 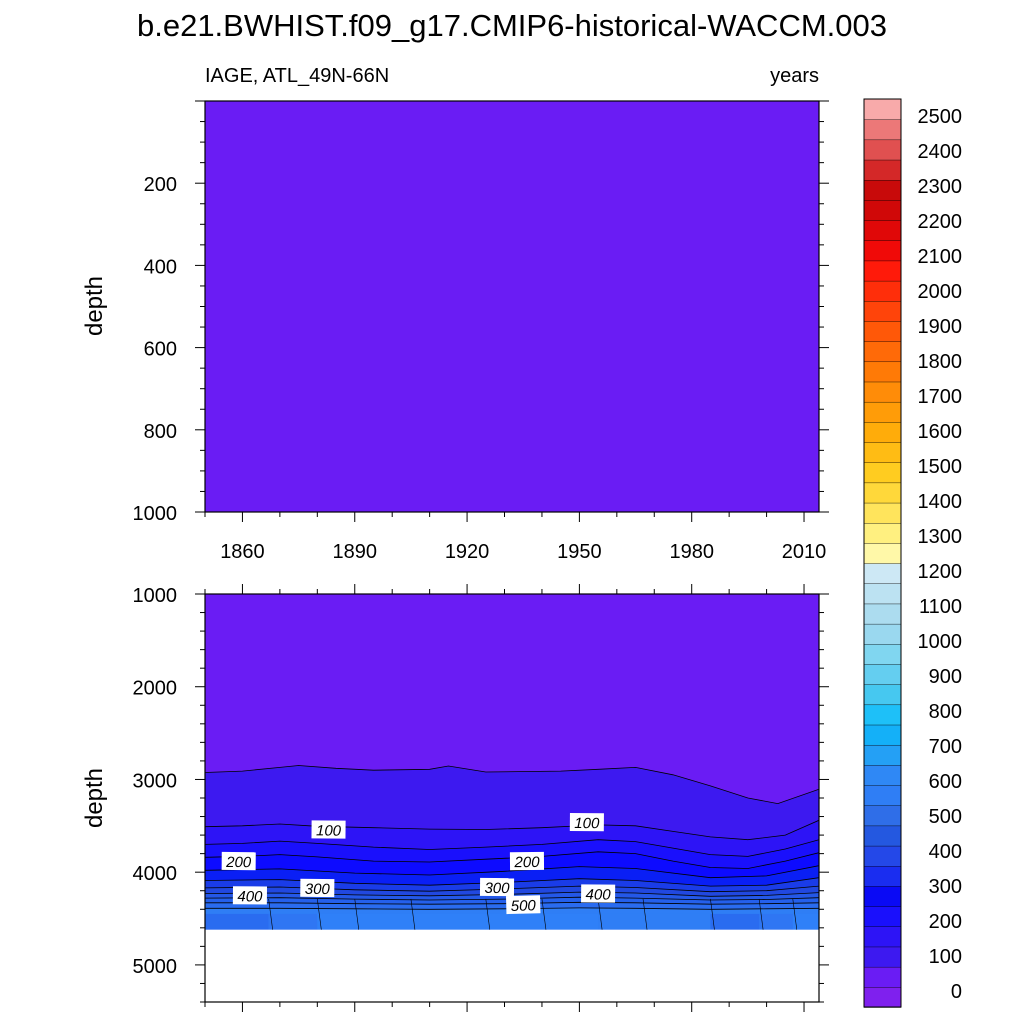 I want to click on colorbar-label: 2200, so click(x=940, y=222).